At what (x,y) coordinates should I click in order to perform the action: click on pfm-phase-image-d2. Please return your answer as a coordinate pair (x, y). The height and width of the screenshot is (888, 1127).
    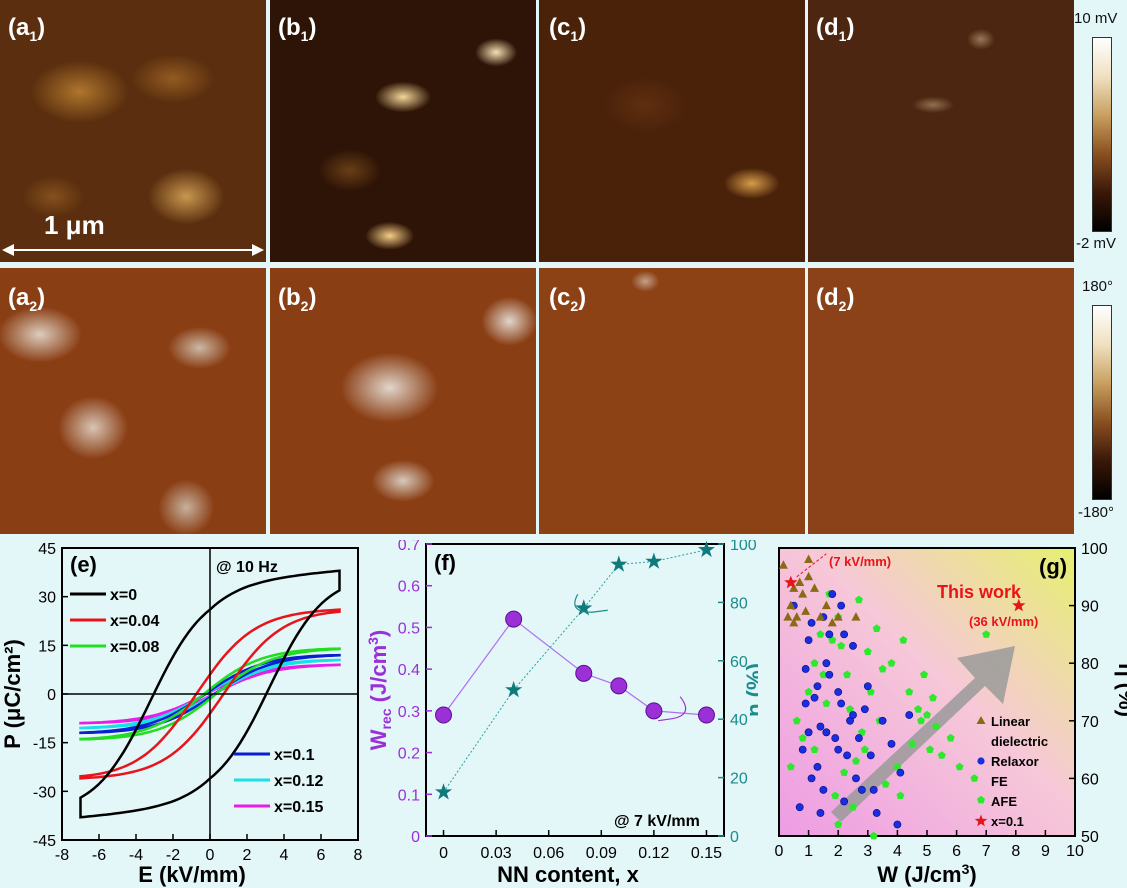
    Looking at the image, I should click on (941, 401).